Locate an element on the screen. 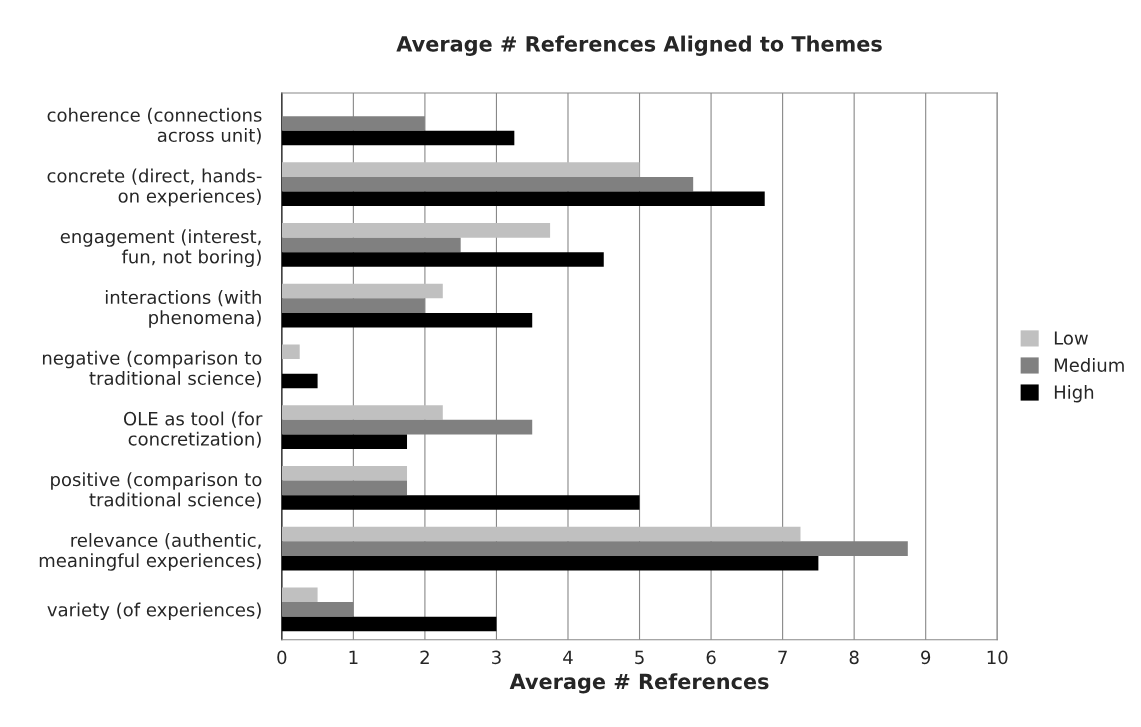 This screenshot has width=1141, height=727. legend-label: Medium is located at coordinates (1089, 364).